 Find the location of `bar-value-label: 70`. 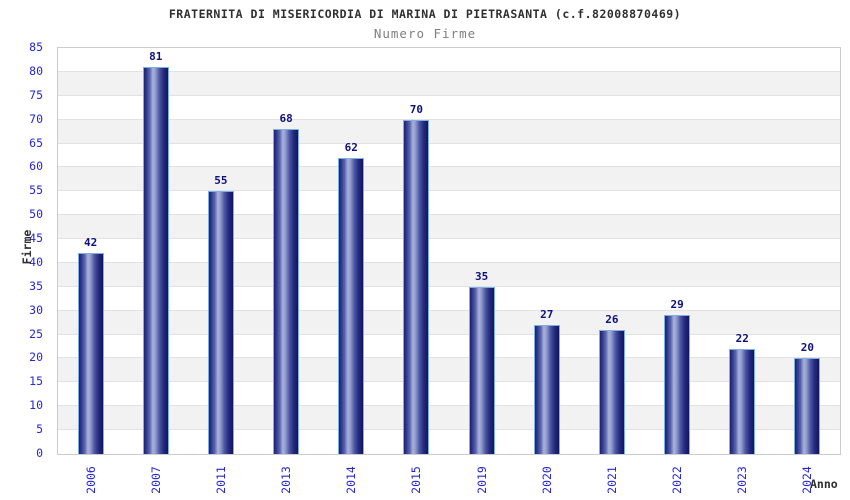

bar-value-label: 70 is located at coordinates (416, 109).